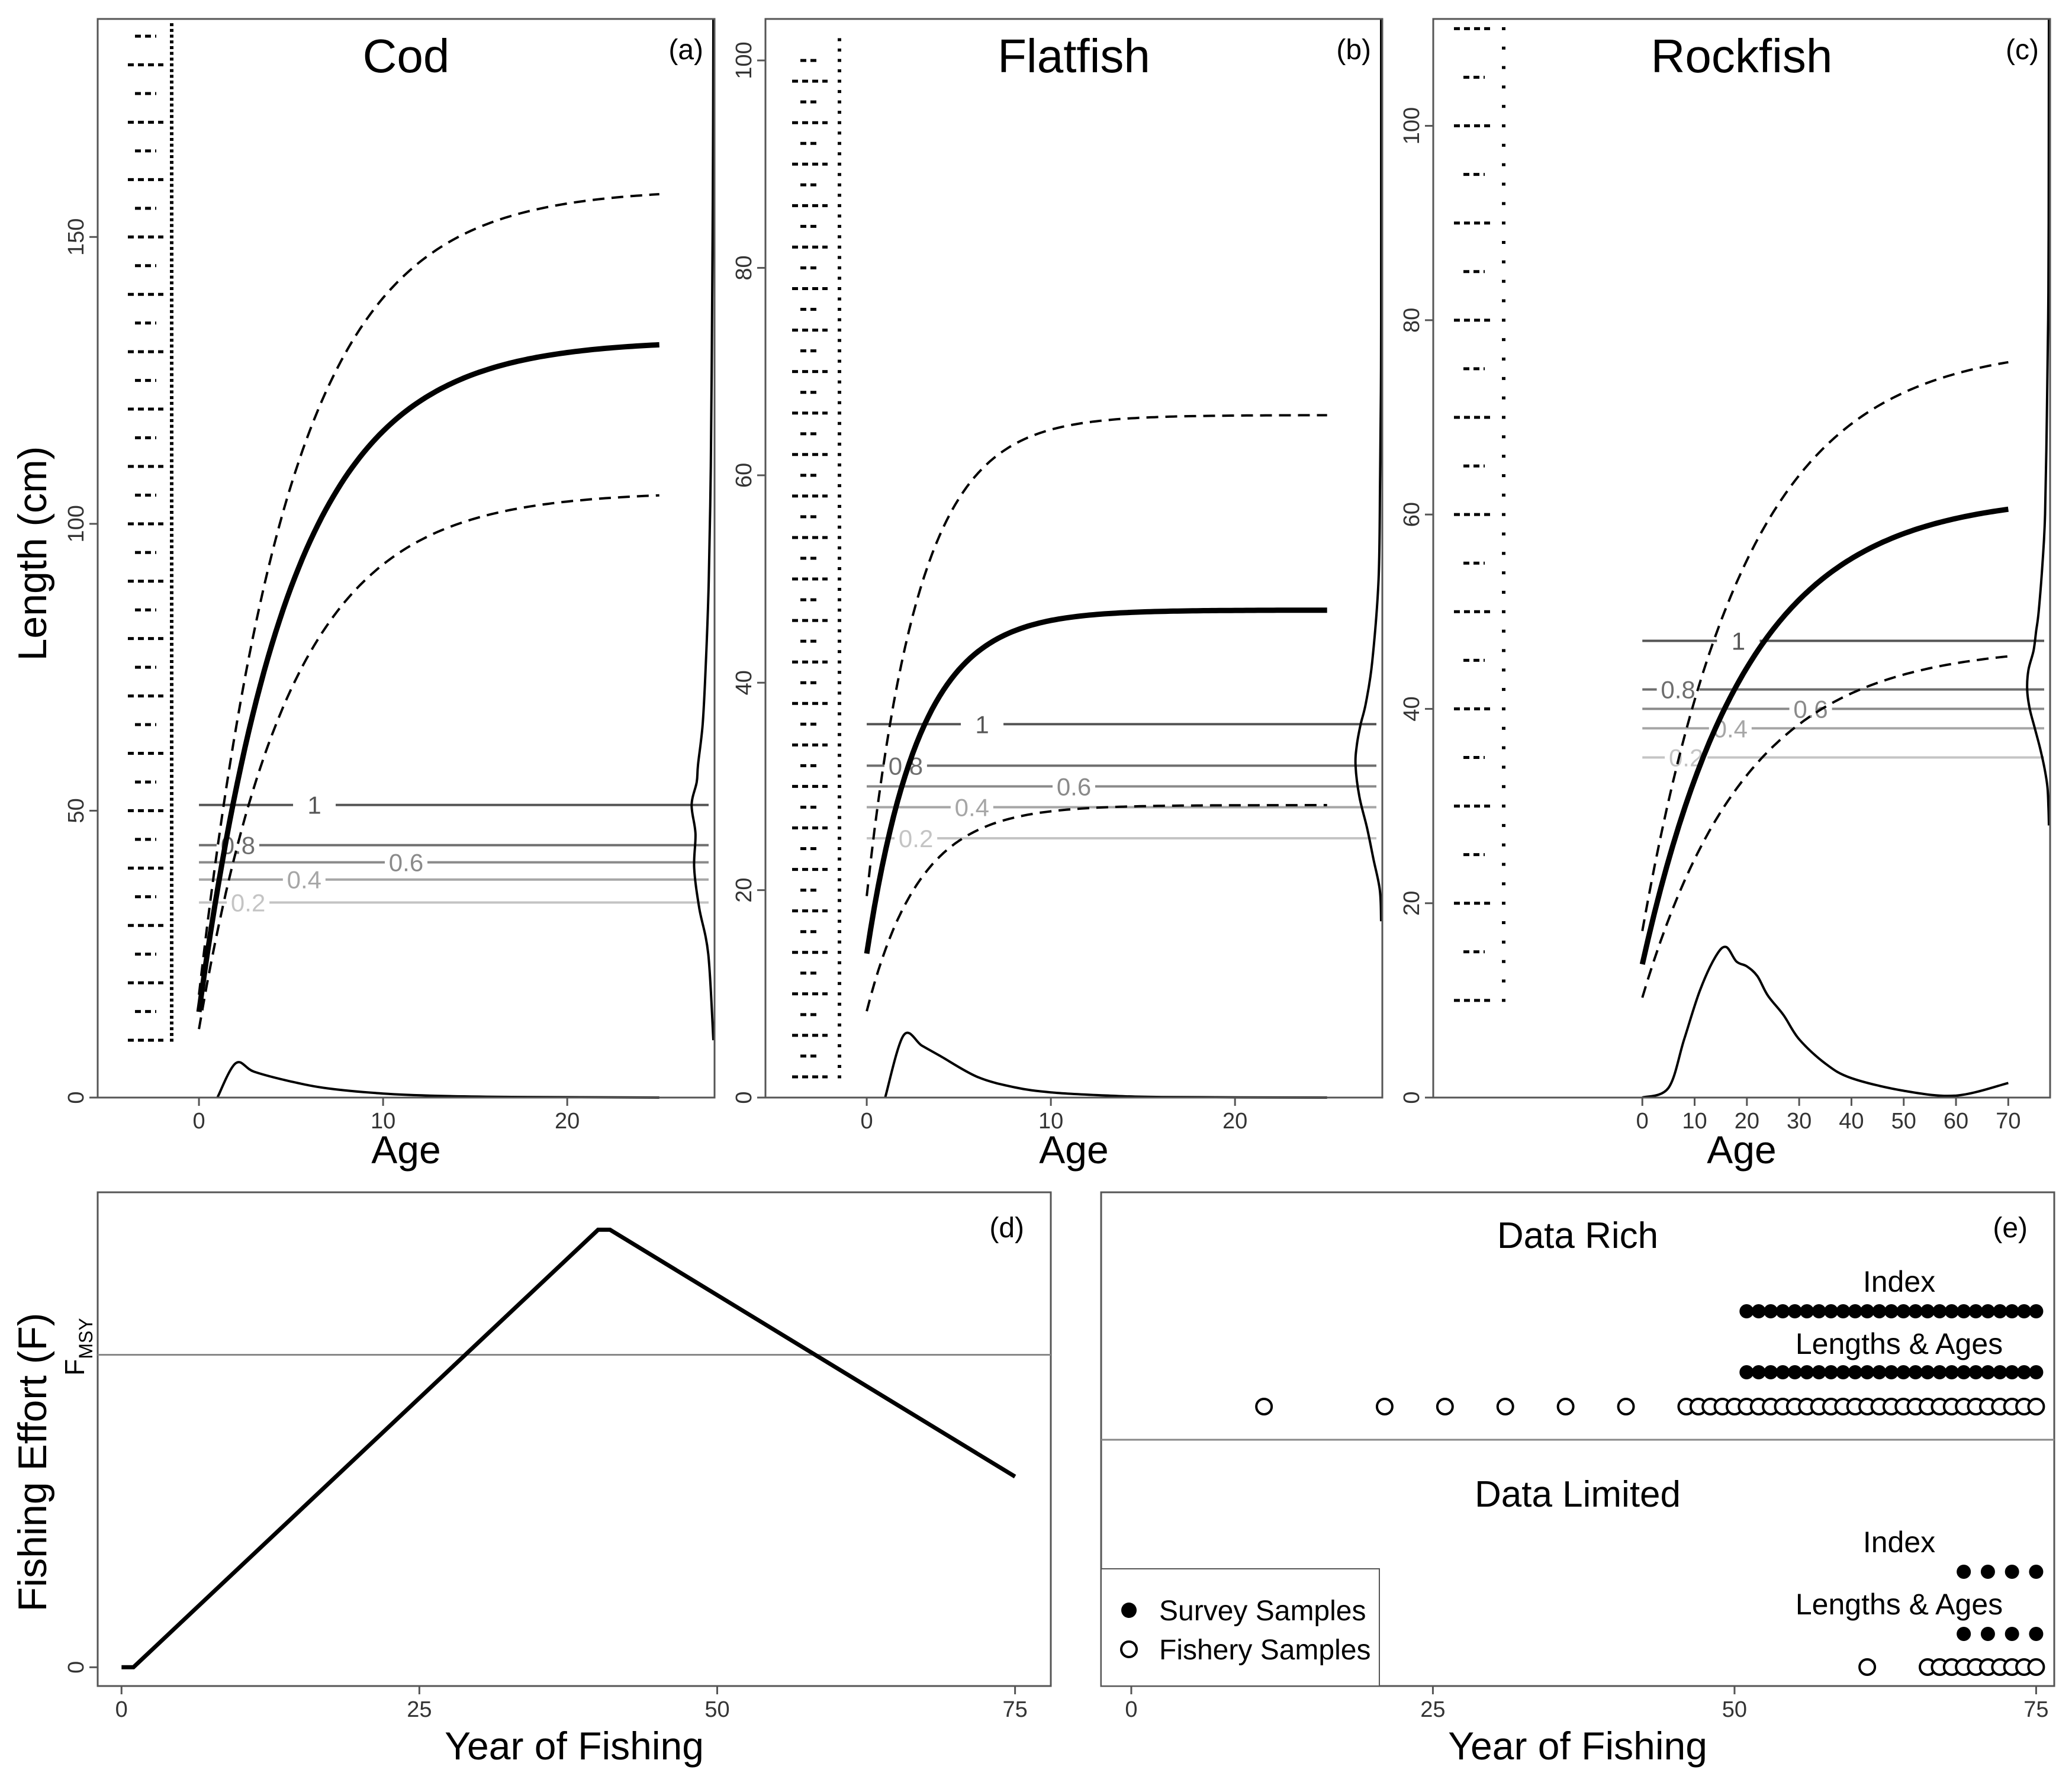  What do you see at coordinates (574, 1439) in the screenshot?
I see `effort-frame` at bounding box center [574, 1439].